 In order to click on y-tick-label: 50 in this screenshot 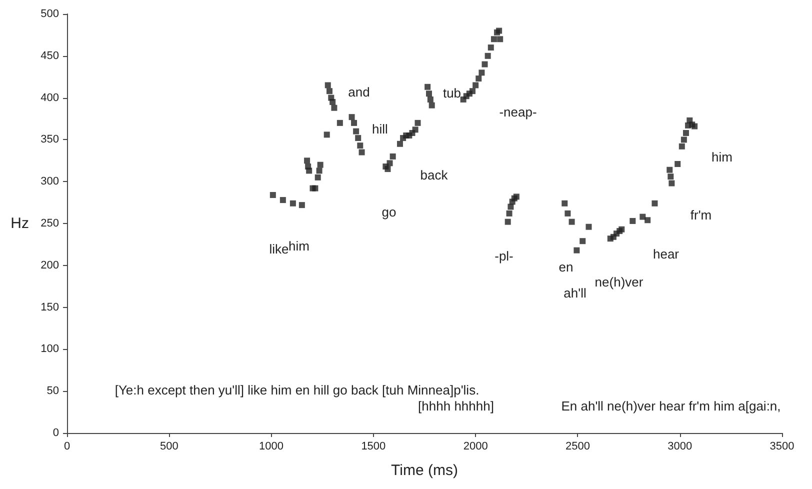, I will do `click(52, 391)`.